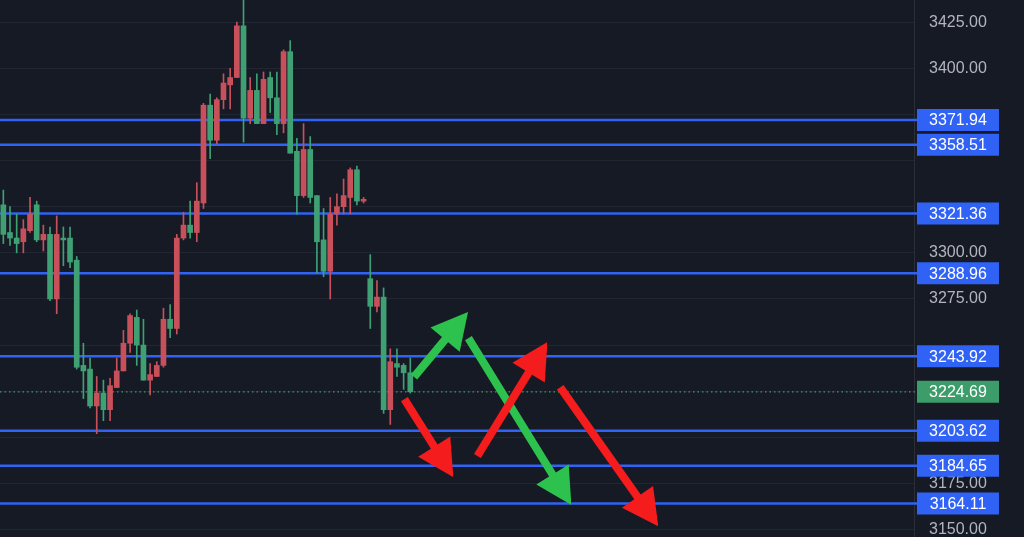  What do you see at coordinates (958, 392) in the screenshot?
I see `ref-line-label: 3224.69` at bounding box center [958, 392].